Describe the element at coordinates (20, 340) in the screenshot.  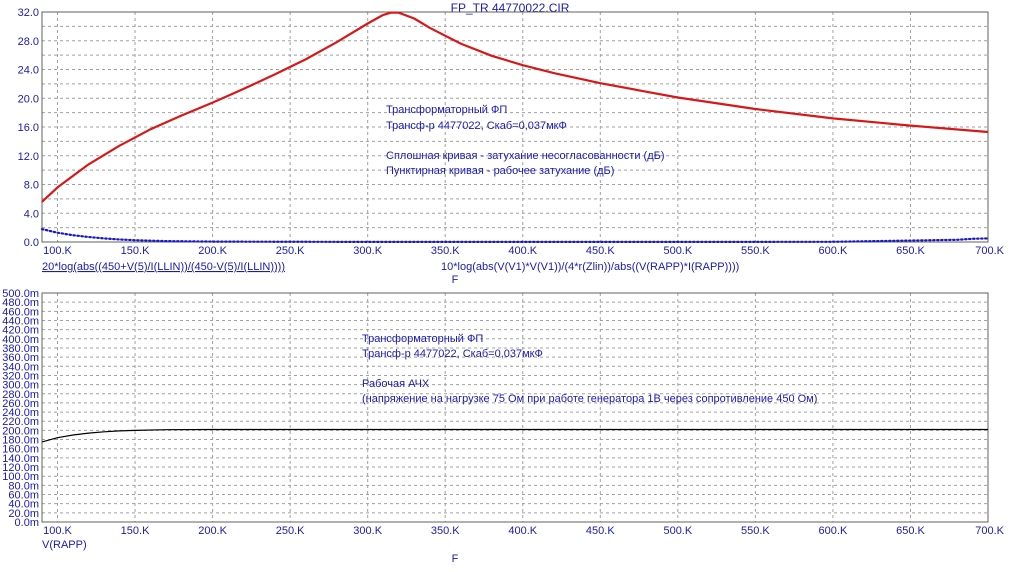
I see `y-tick-label: 400.0m` at that location.